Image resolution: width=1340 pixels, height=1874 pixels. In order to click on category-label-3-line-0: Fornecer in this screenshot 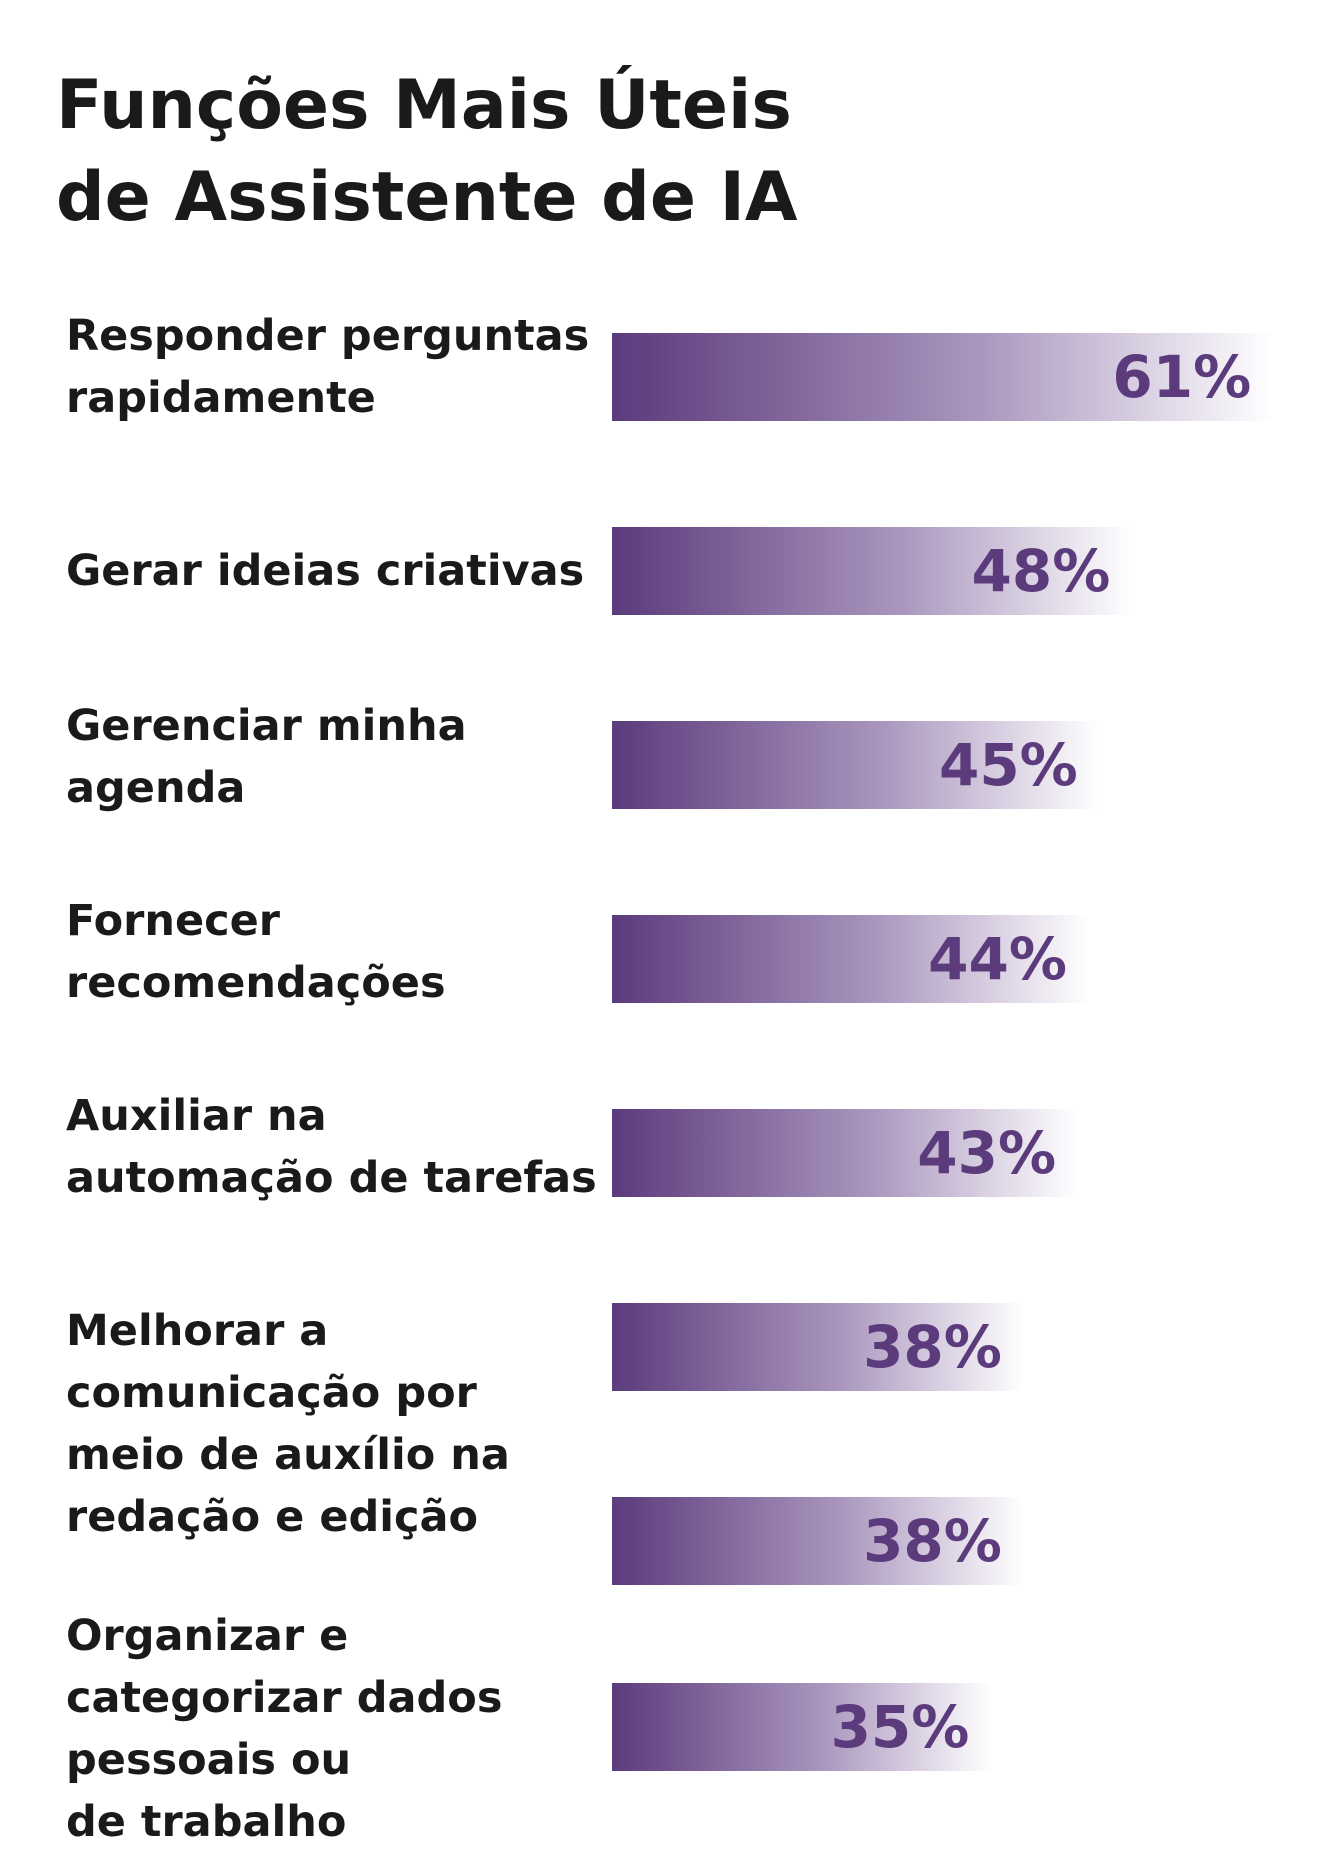, I will do `click(173, 921)`.